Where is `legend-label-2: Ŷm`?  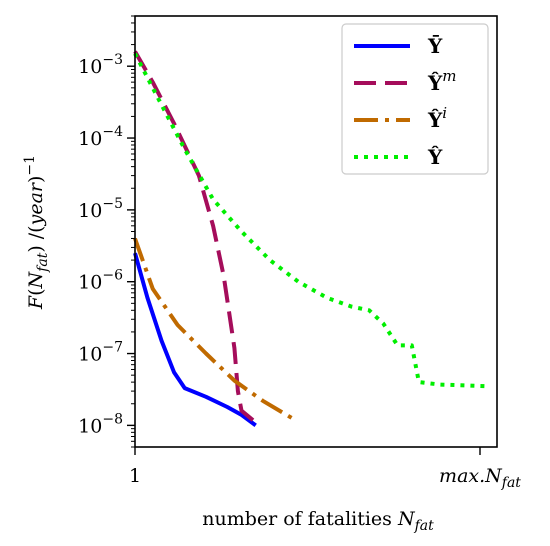
legend-label-2: Ŷm is located at coordinates (442, 81).